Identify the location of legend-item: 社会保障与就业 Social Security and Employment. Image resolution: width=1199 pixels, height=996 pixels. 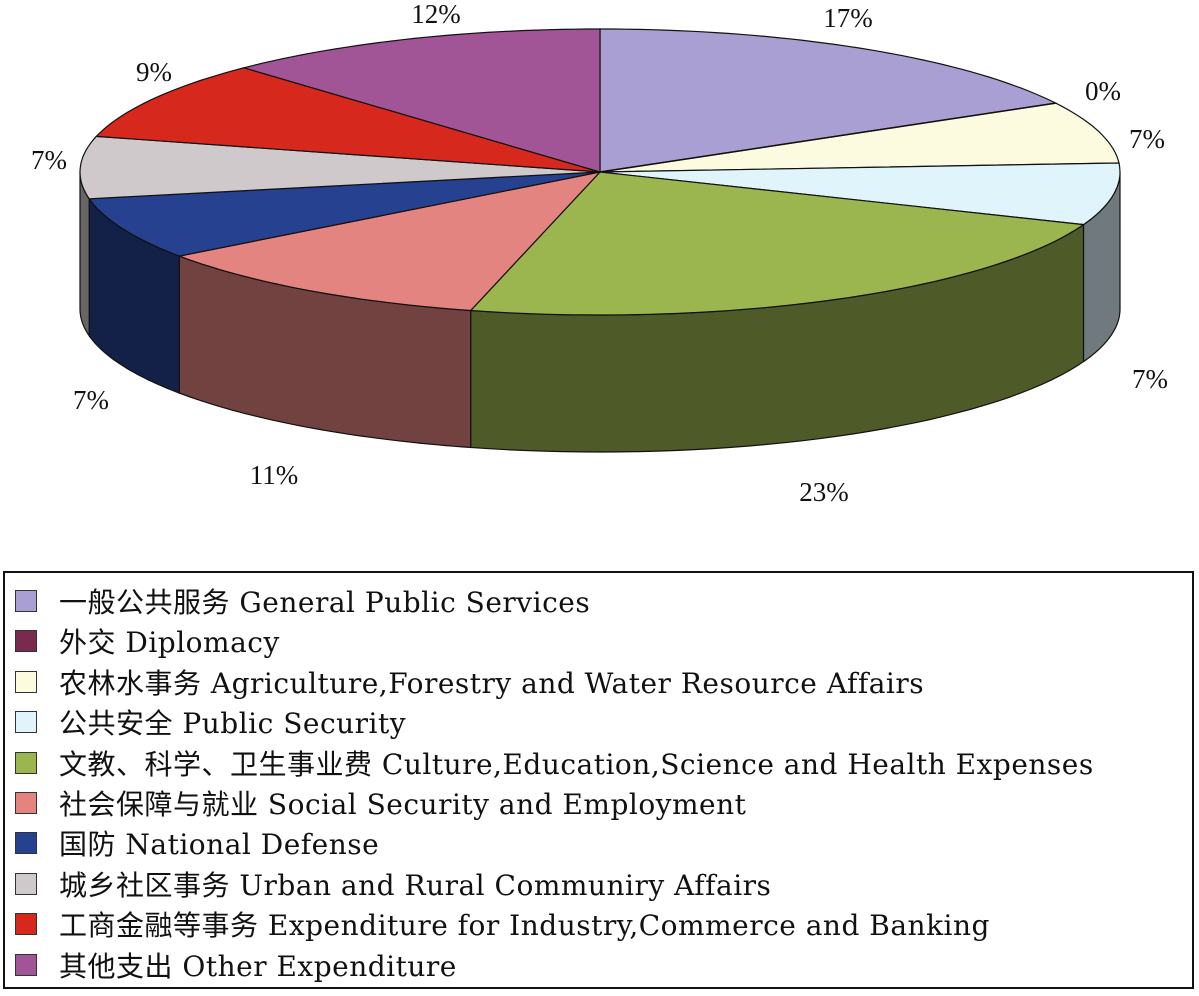
(380, 803).